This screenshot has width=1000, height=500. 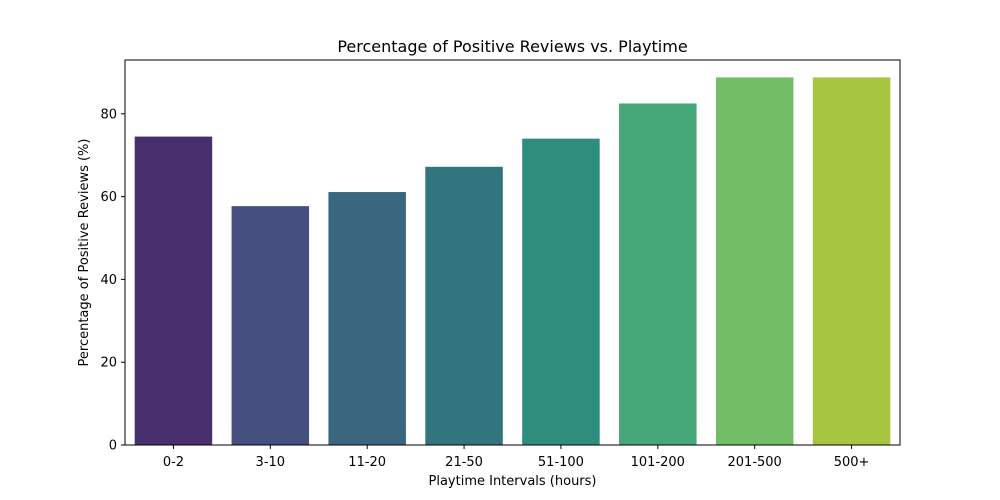 I want to click on x-tick-label: 3-10, so click(x=271, y=462).